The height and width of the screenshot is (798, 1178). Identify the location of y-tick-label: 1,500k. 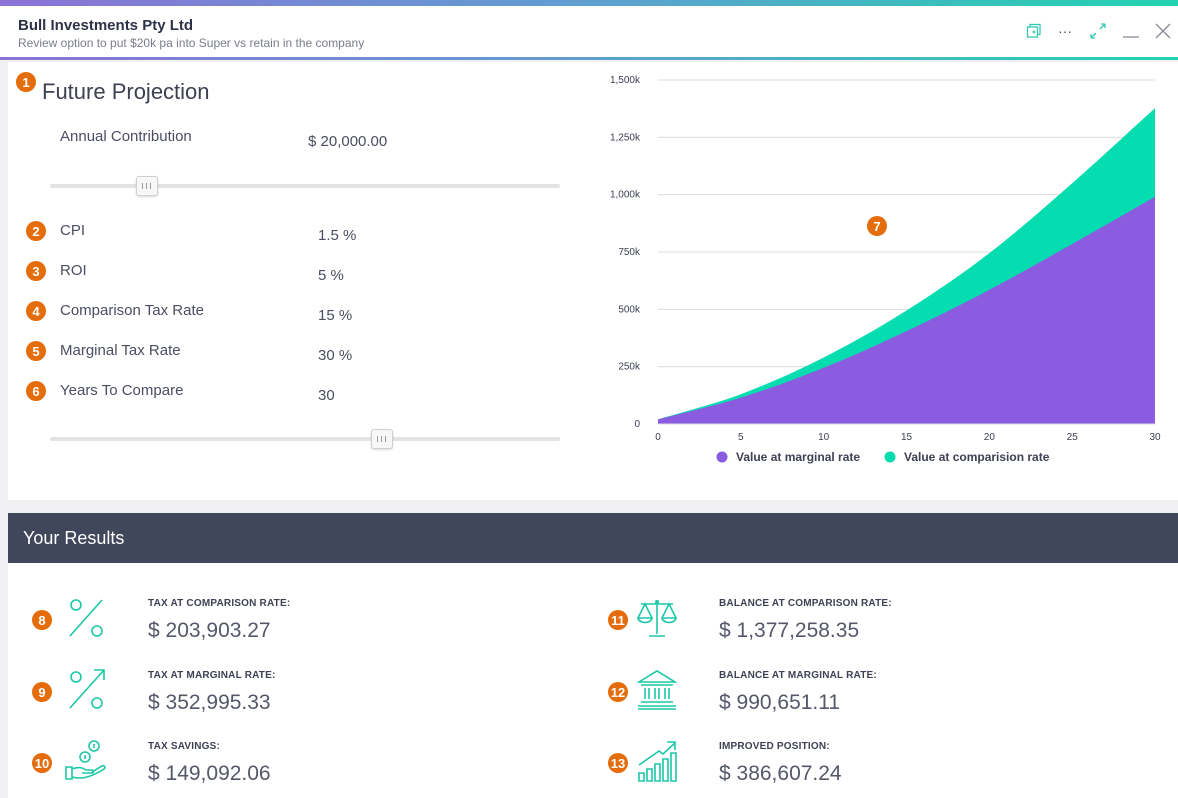
(625, 80).